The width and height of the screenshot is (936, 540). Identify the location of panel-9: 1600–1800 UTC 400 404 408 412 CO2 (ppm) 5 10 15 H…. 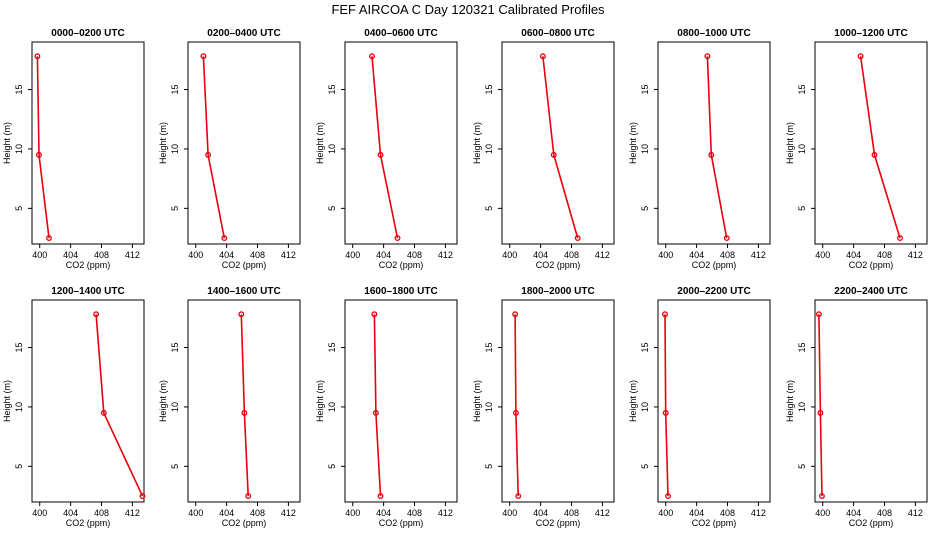
(386, 407).